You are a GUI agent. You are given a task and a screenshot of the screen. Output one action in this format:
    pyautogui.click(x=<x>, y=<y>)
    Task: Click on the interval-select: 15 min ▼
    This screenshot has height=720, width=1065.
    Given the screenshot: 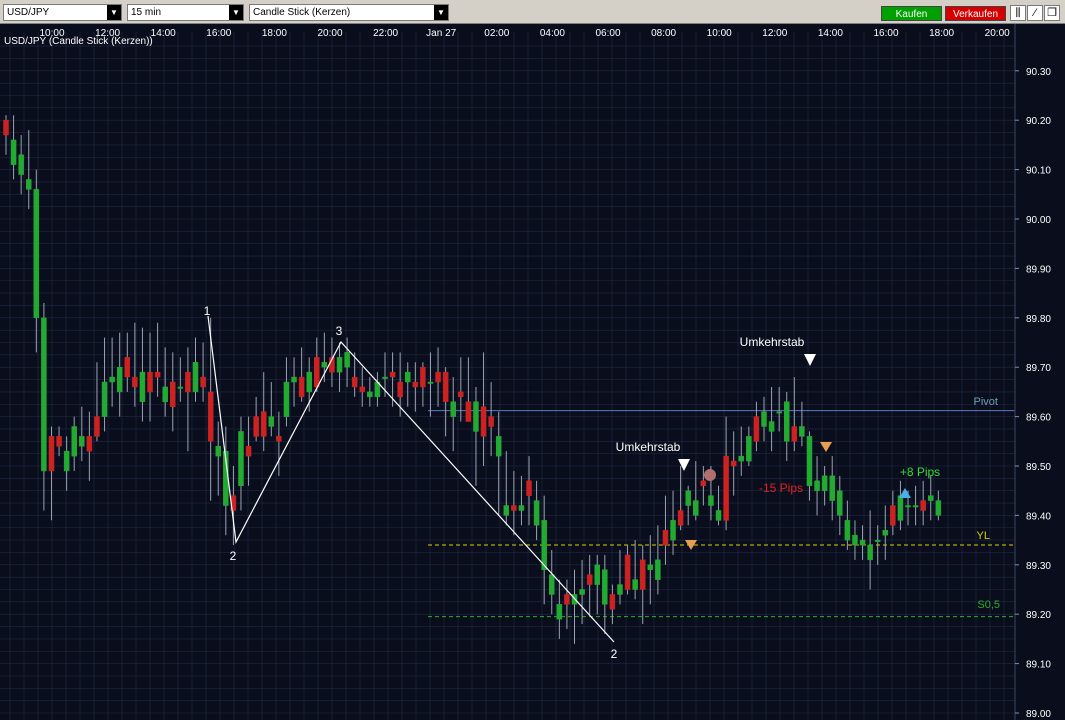 What is the action you would take?
    pyautogui.click(x=185, y=12)
    